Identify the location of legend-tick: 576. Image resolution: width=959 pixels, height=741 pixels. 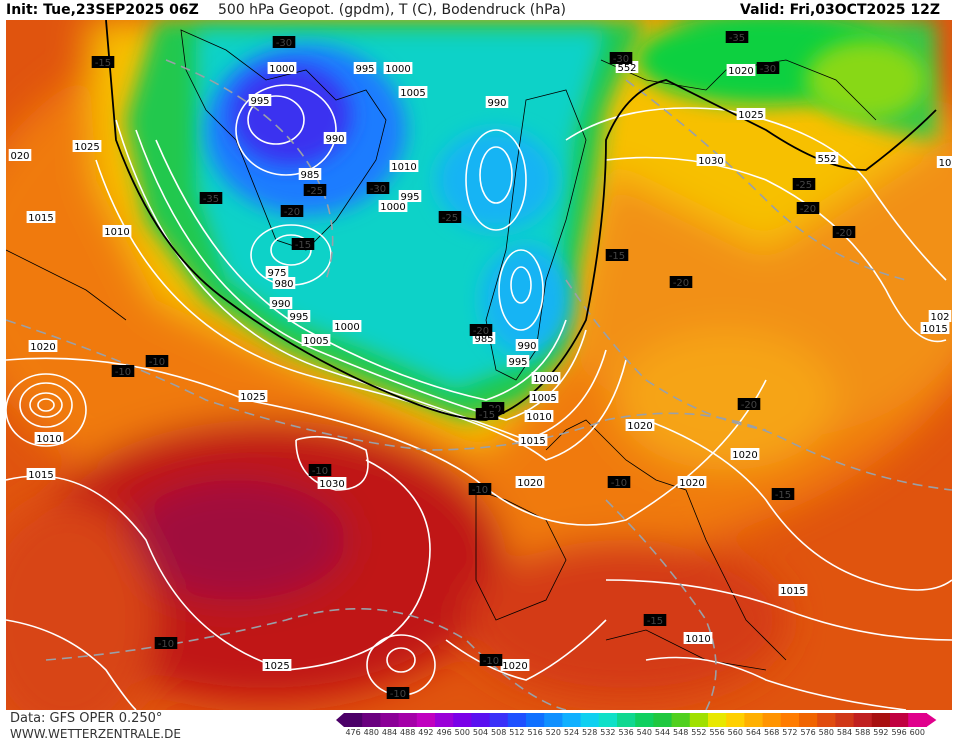
(808, 732).